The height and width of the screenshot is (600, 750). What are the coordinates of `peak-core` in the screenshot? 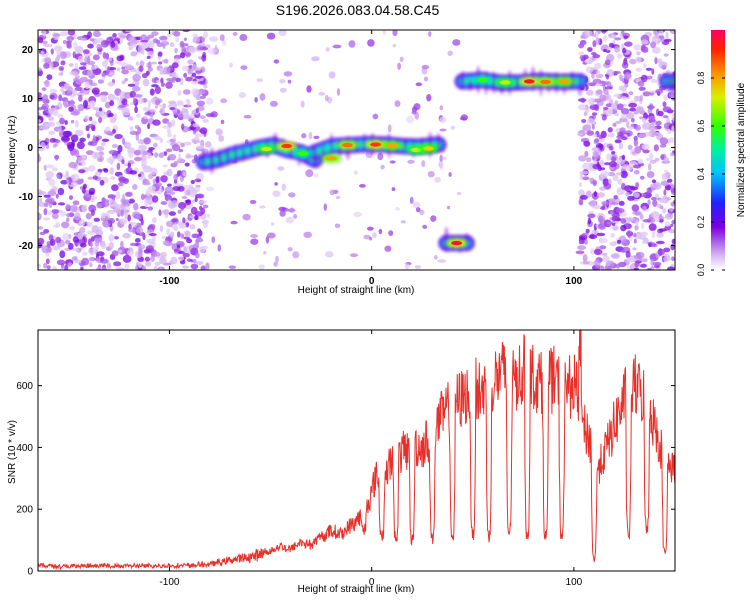 It's located at (347, 145).